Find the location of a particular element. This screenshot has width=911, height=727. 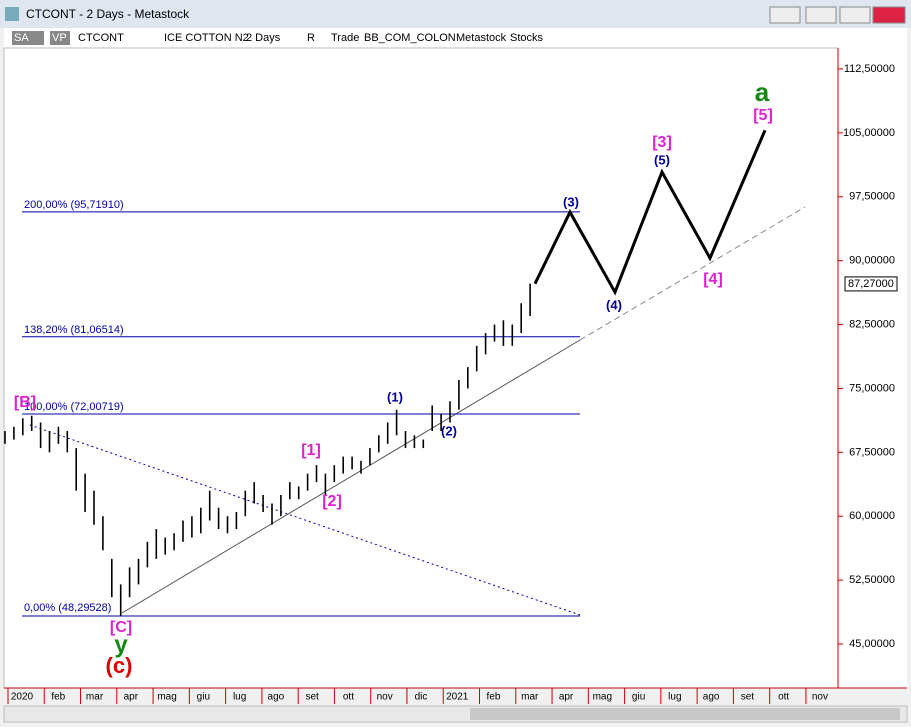

button is located at coordinates (785, 15).